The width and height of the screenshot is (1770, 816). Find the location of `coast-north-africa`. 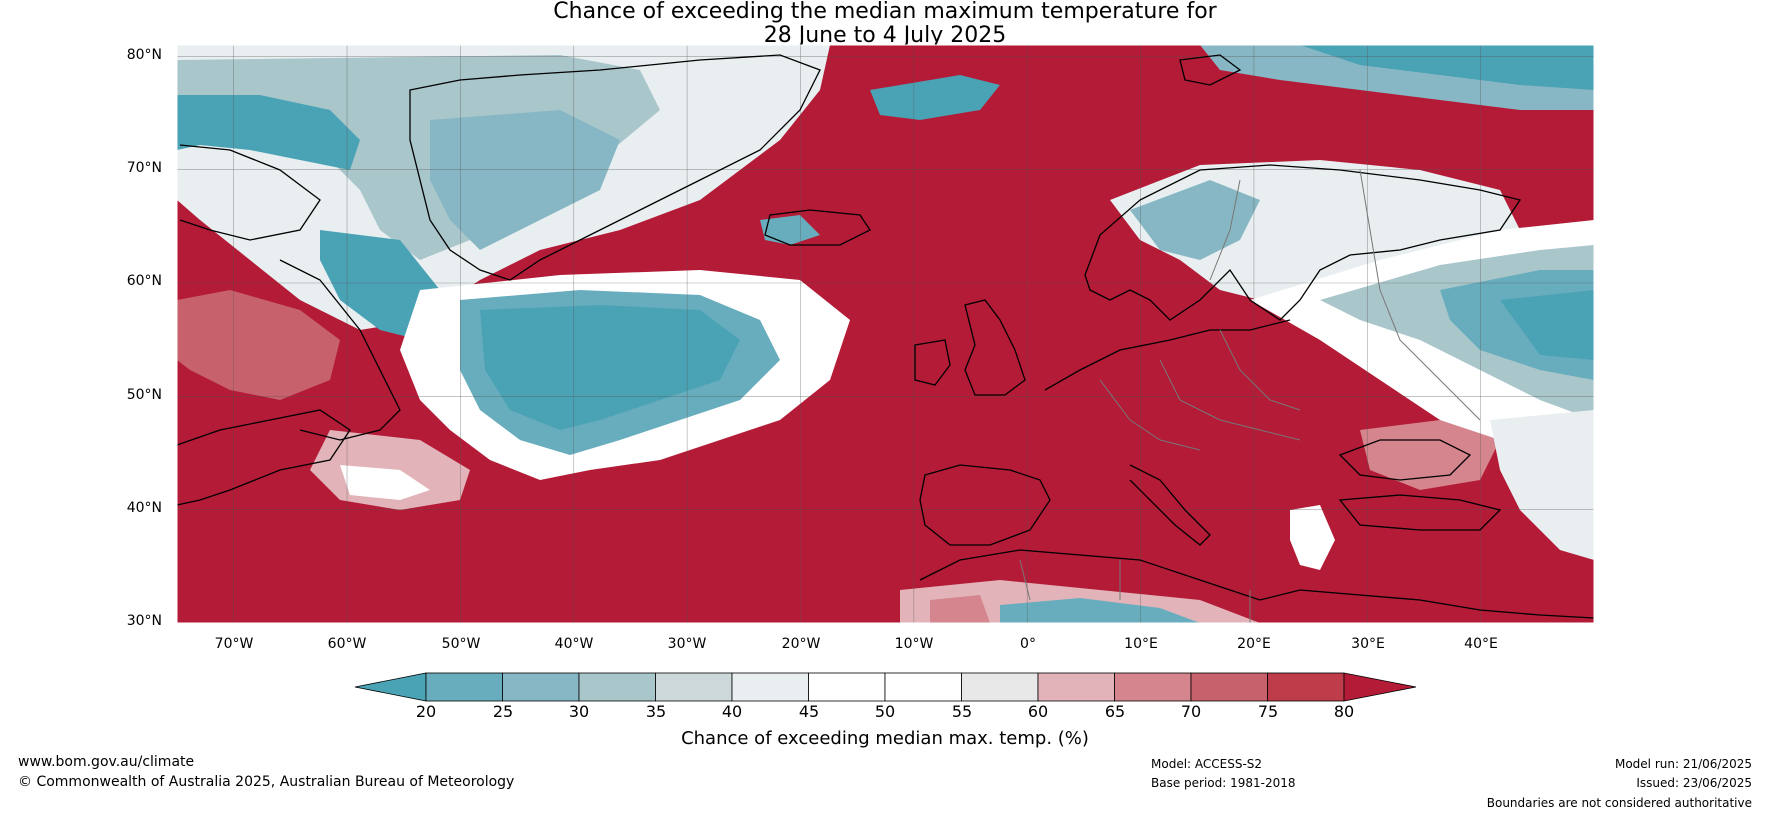

coast-north-africa is located at coordinates (1257, 584).